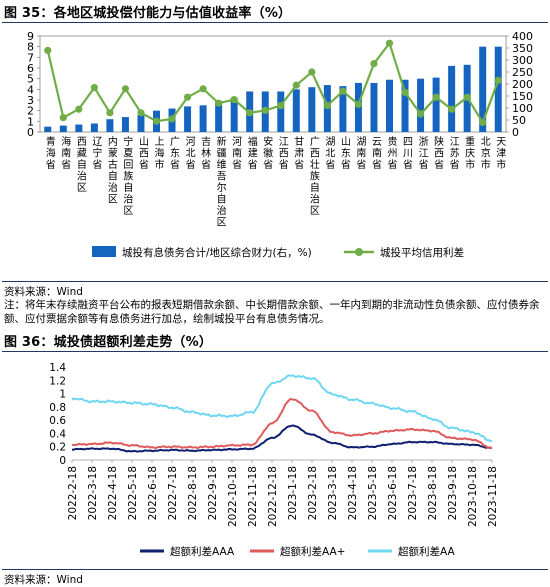 The height and width of the screenshot is (587, 550). I want to click on chart2-x-tick-label: 2023-9-18, so click(453, 493).